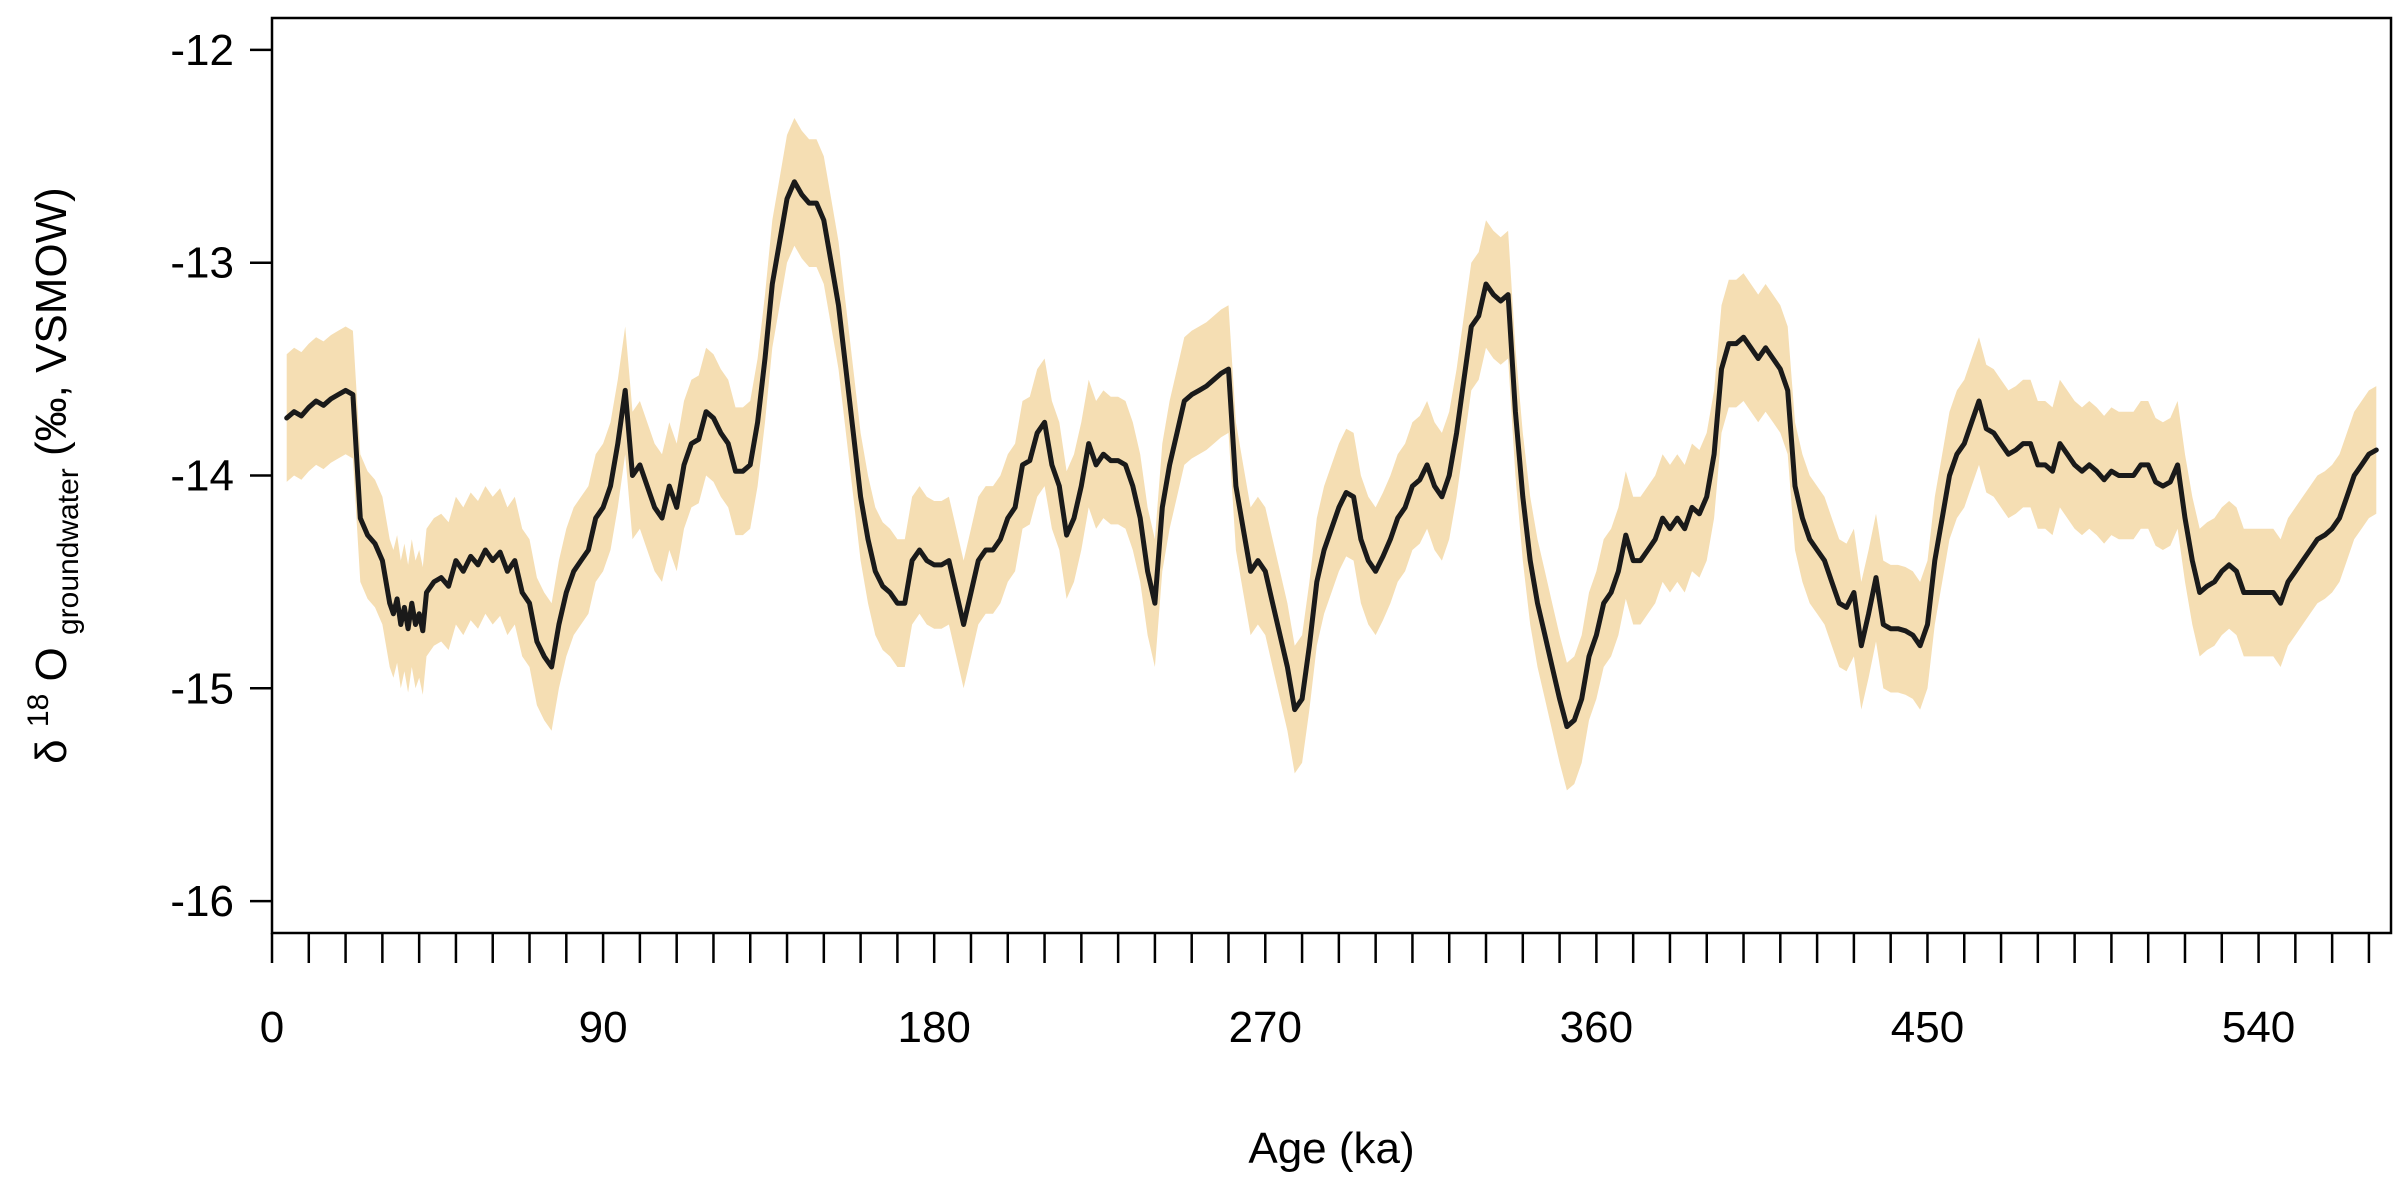  I want to click on x-axis-title: Age (ka), so click(1331, 1148).